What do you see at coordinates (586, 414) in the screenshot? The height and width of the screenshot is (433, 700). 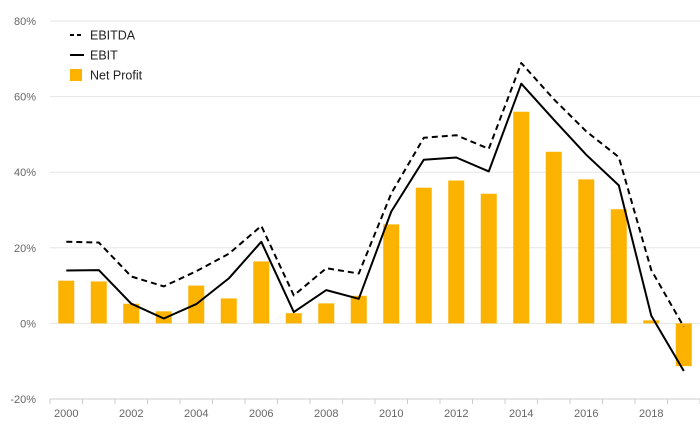 I see `x-tick-label: 2016` at bounding box center [586, 414].